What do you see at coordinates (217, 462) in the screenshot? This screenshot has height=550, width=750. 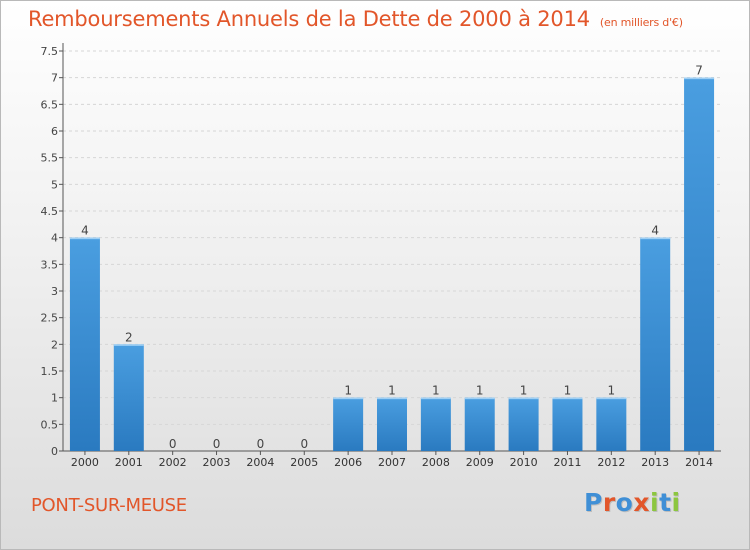 I see `x-tick-label: 2003` at bounding box center [217, 462].